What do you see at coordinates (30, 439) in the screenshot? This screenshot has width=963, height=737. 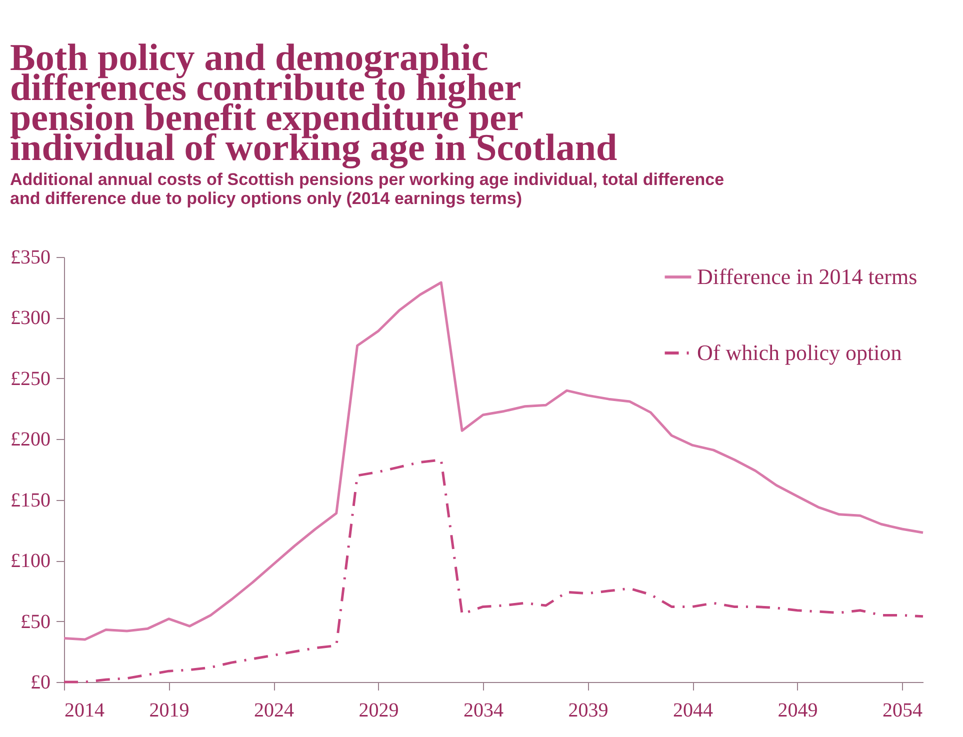 I see `y-tick-label: £200` at bounding box center [30, 439].